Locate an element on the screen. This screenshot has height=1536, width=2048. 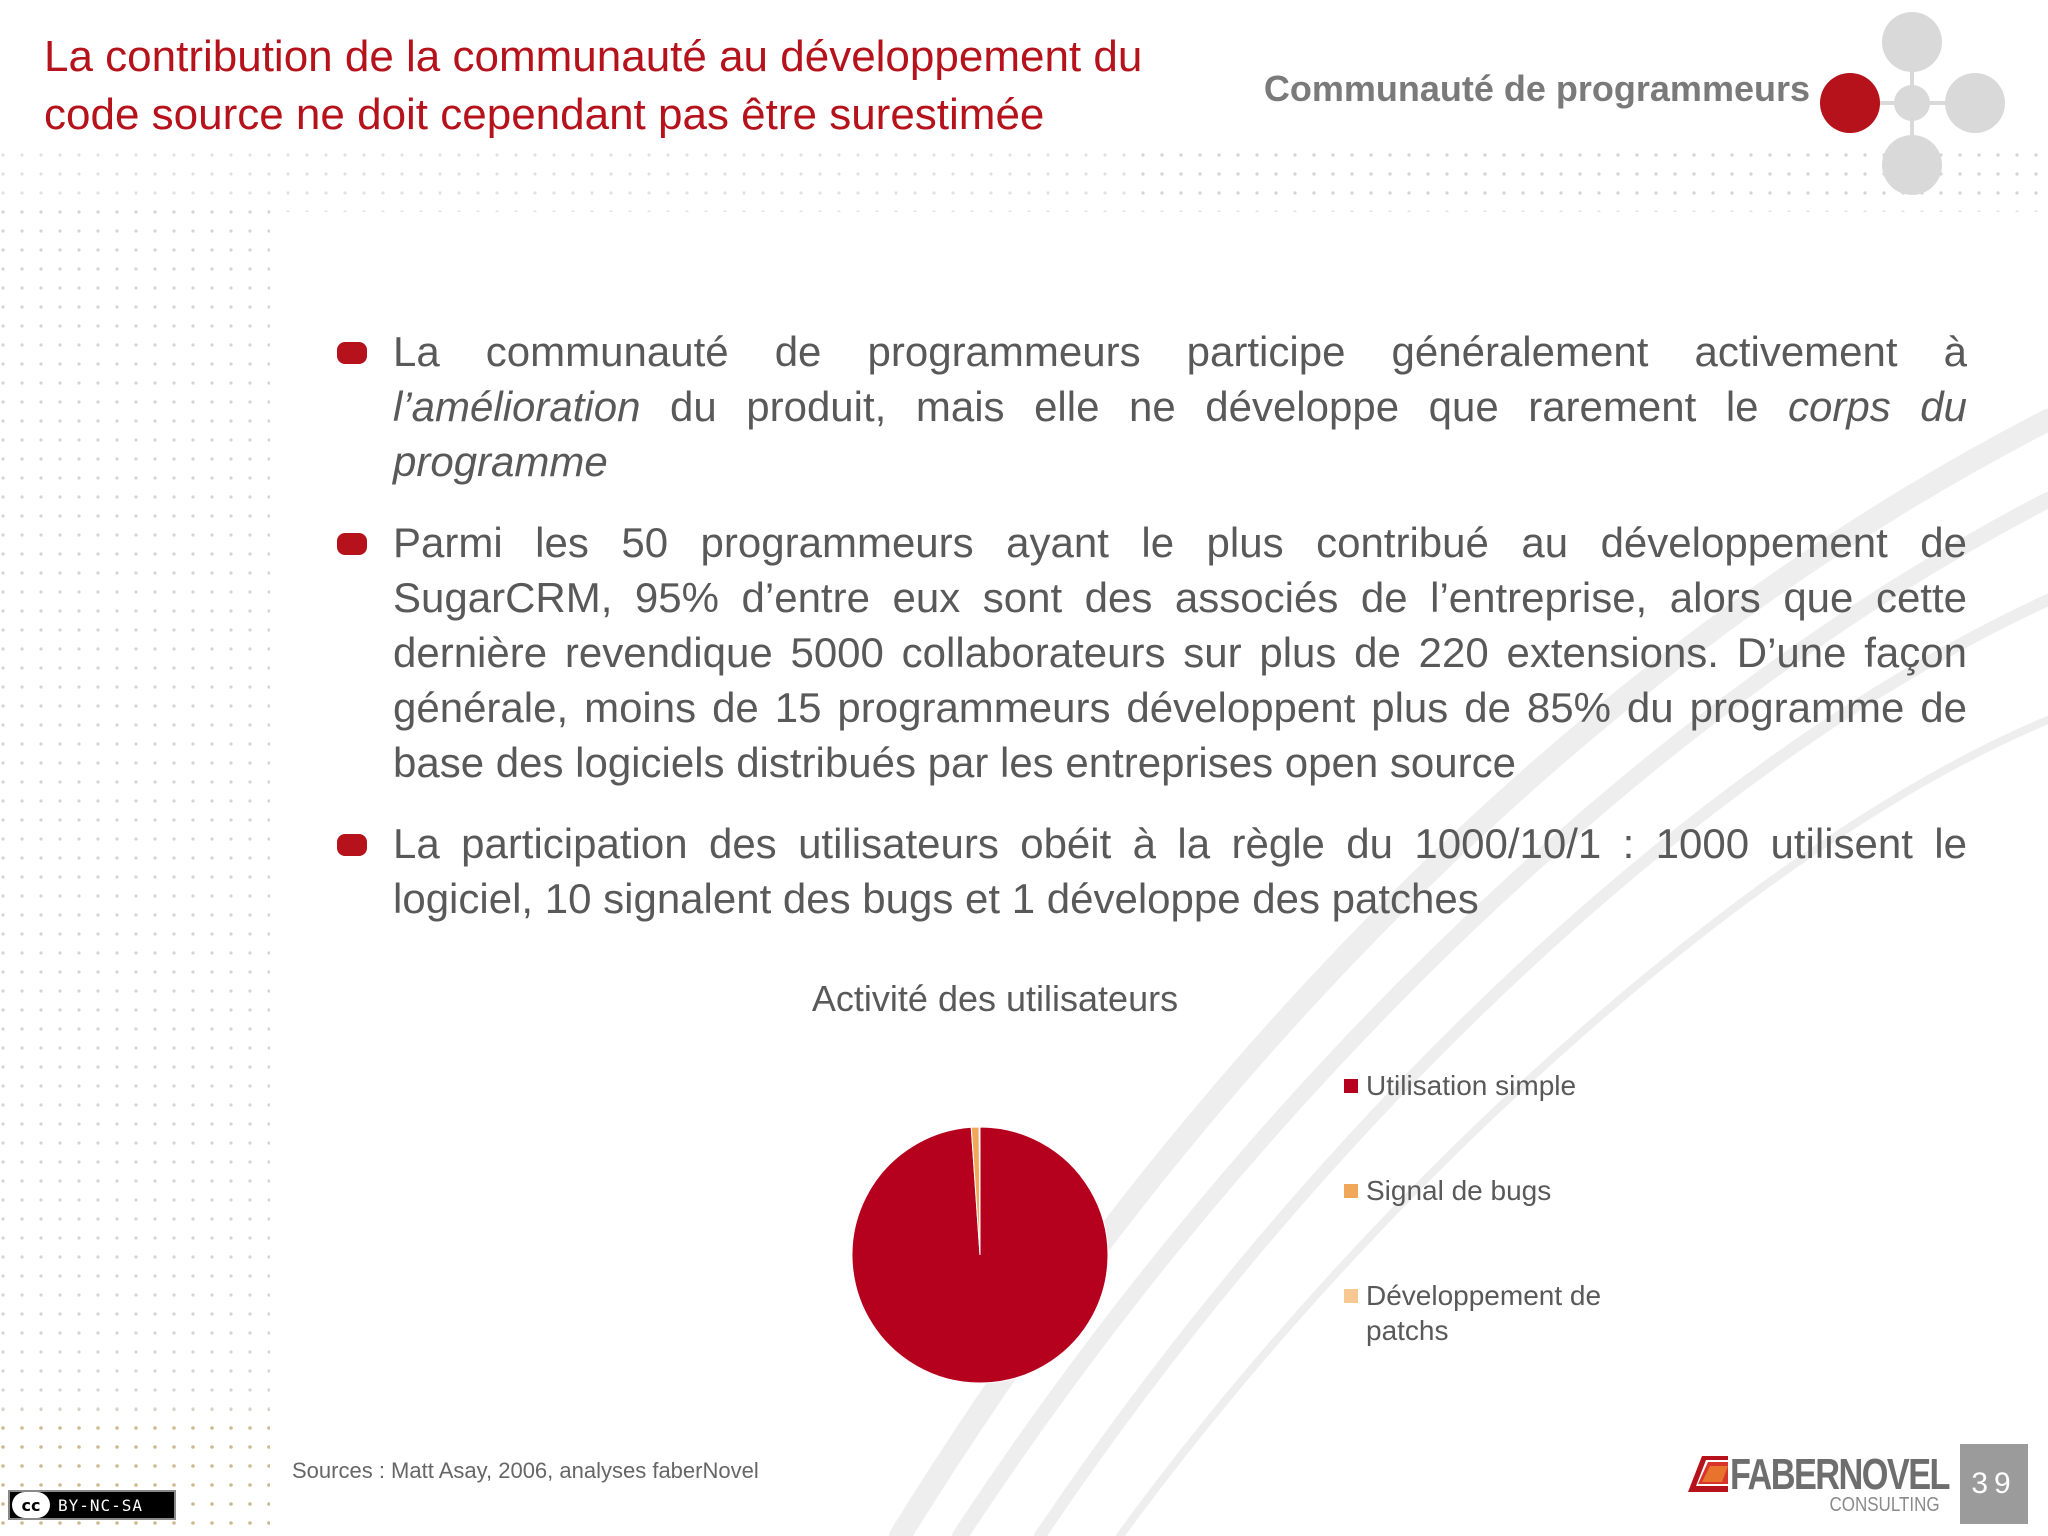
chart-title: Activité des utilisateurs is located at coordinates (995, 998).